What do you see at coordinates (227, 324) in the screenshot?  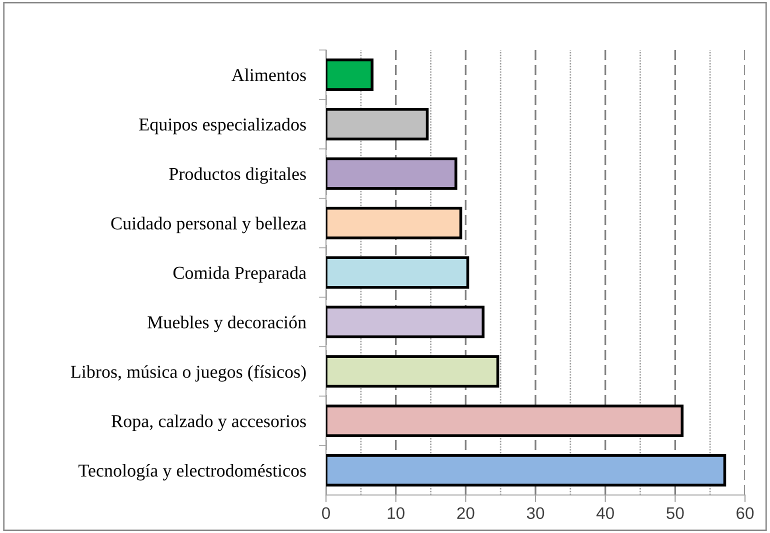 I see `y-tick-label: Muebles y decoración` at bounding box center [227, 324].